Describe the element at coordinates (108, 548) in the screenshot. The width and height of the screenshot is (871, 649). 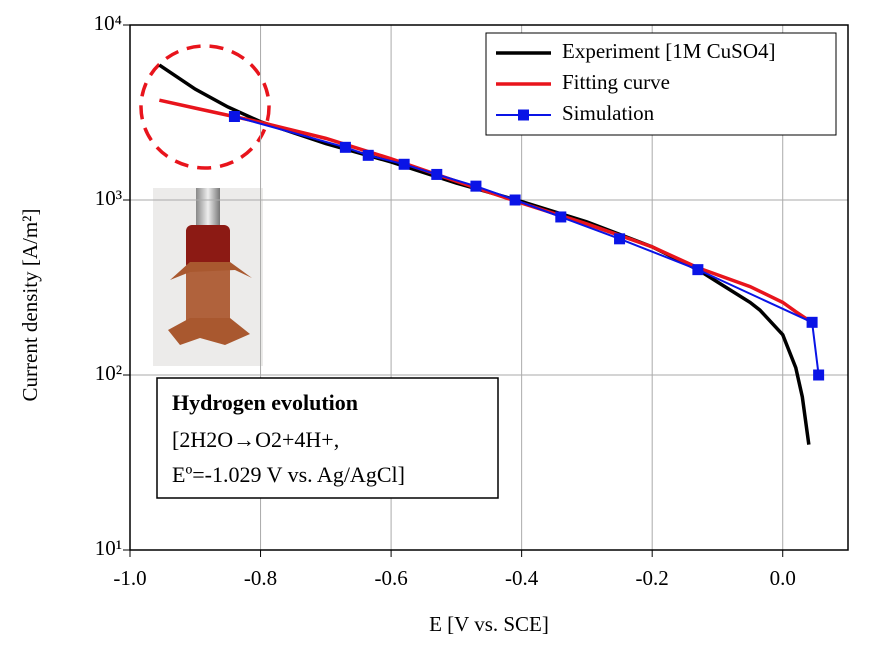
I see `y-tick-label: 10¹` at that location.